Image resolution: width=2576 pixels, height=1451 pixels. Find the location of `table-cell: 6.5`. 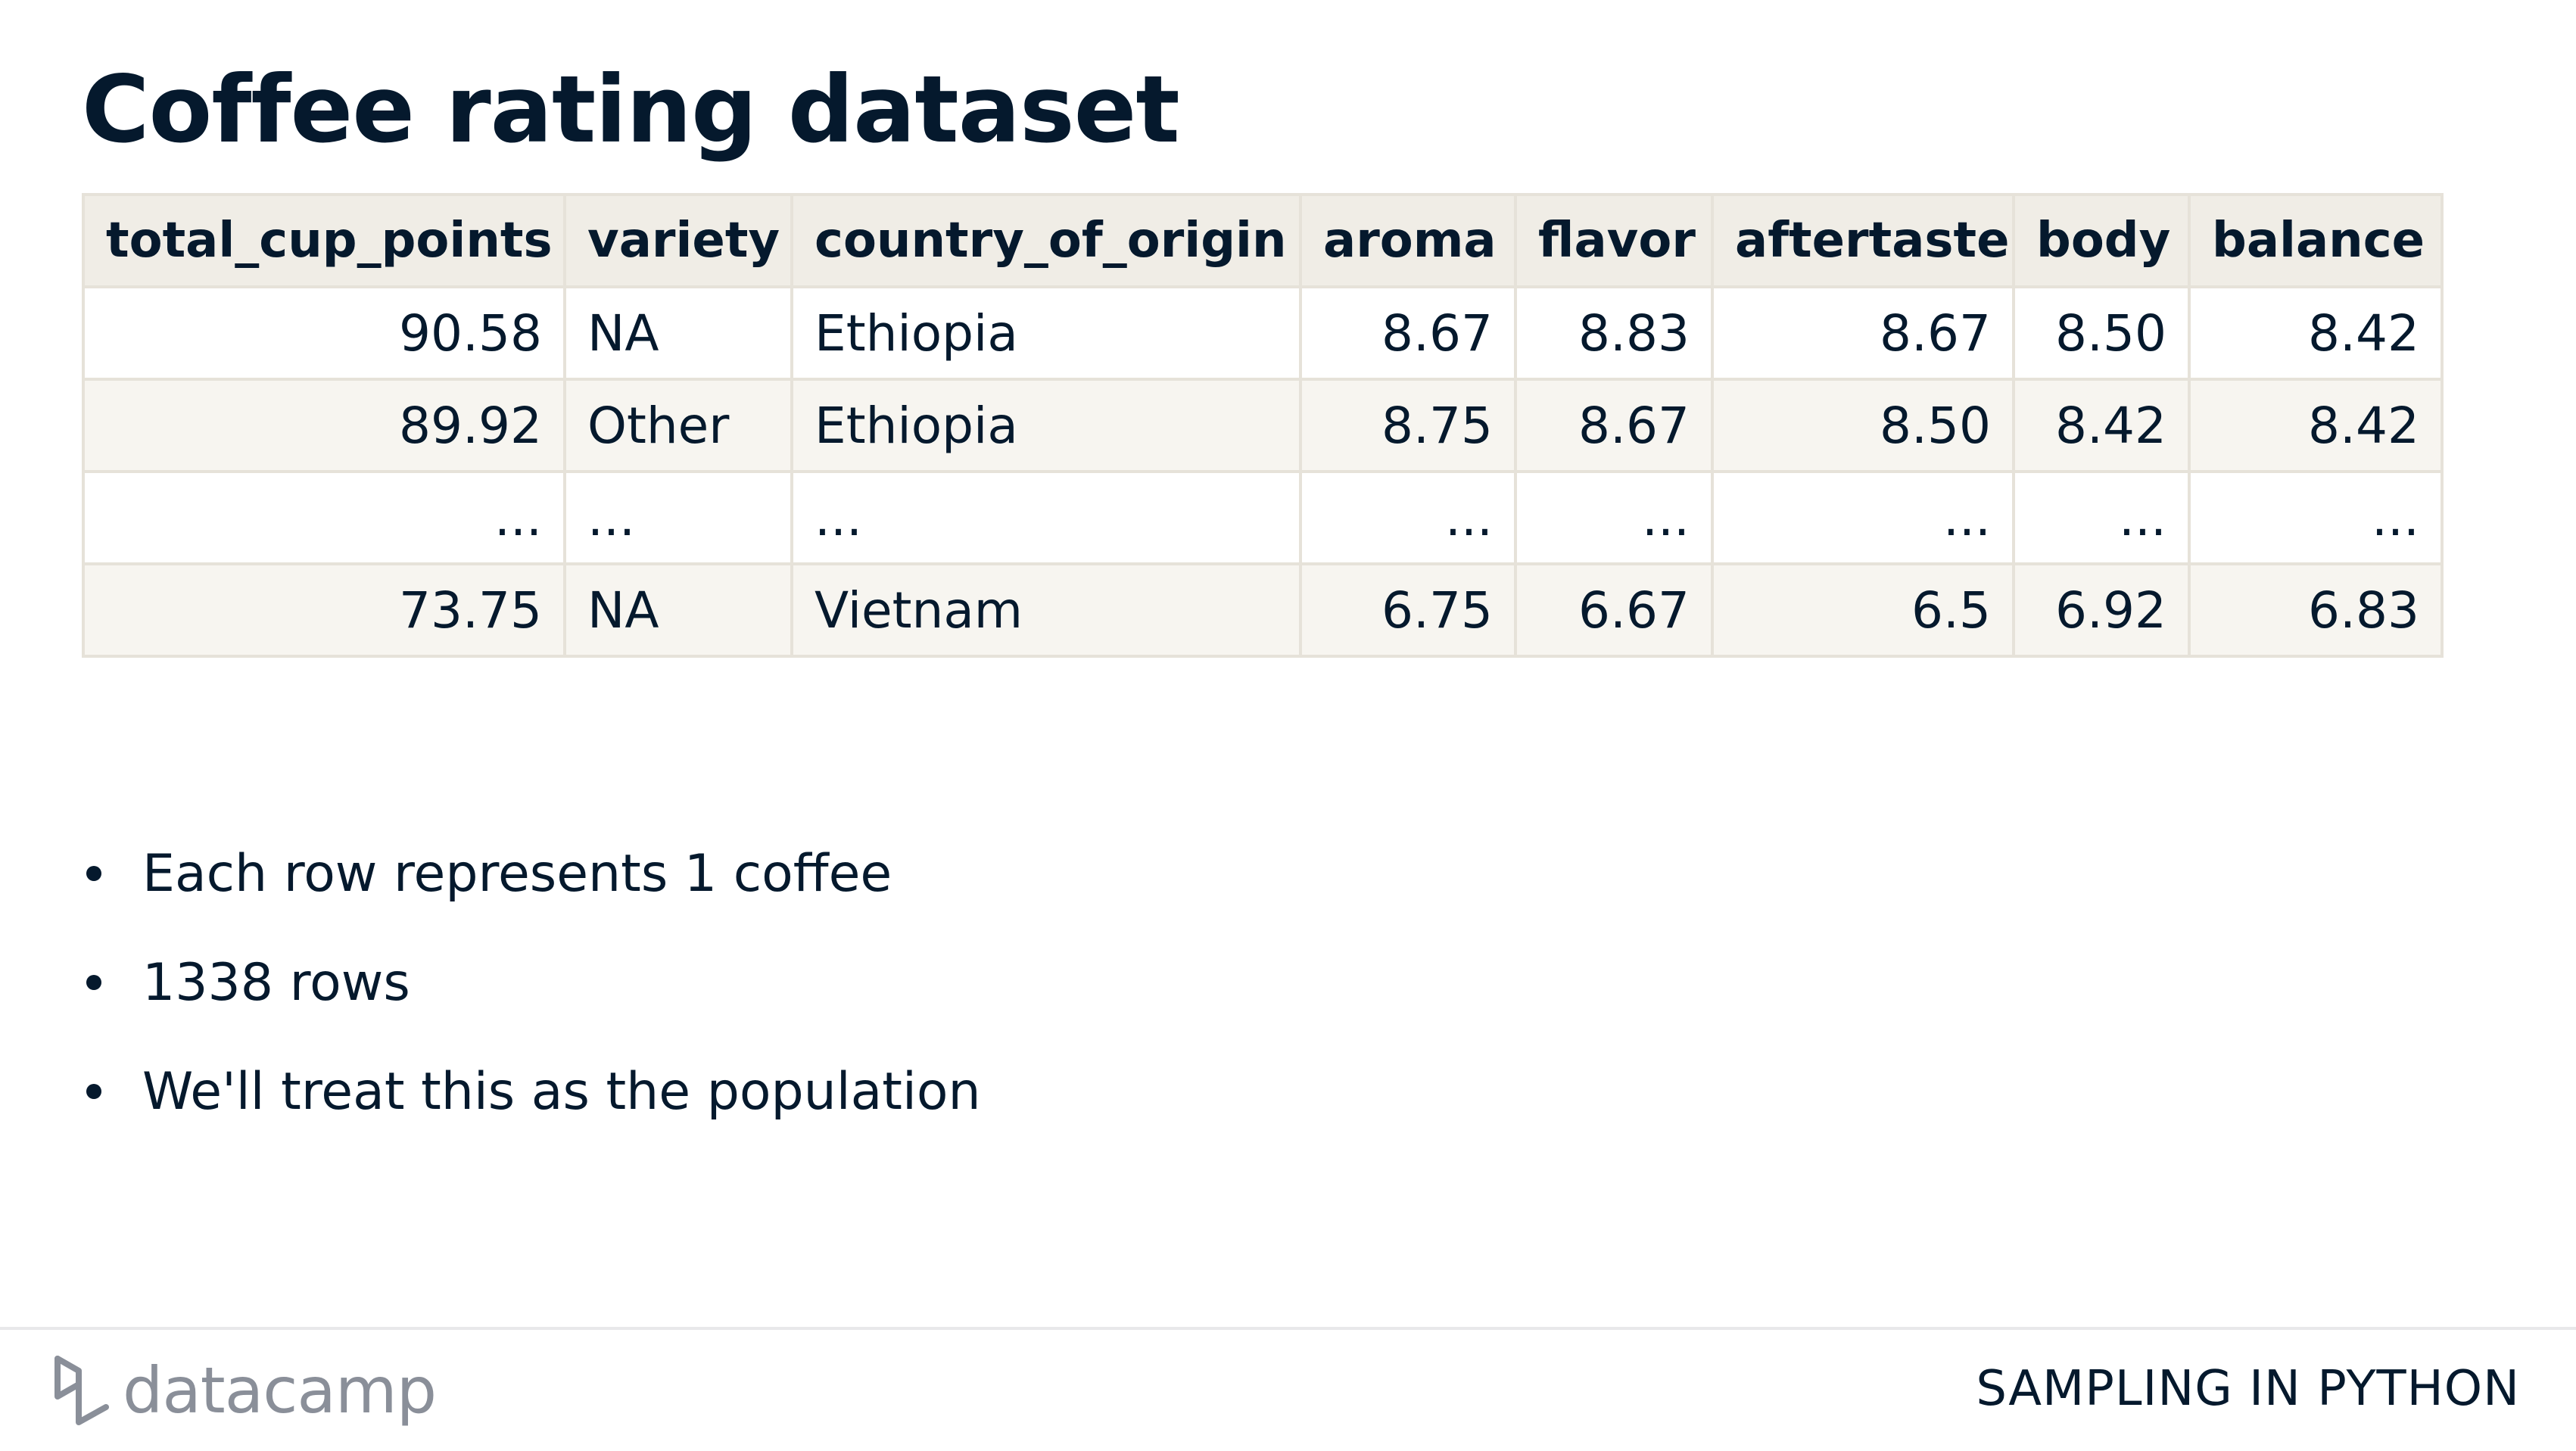

table-cell: 6.5 is located at coordinates (1863, 610).